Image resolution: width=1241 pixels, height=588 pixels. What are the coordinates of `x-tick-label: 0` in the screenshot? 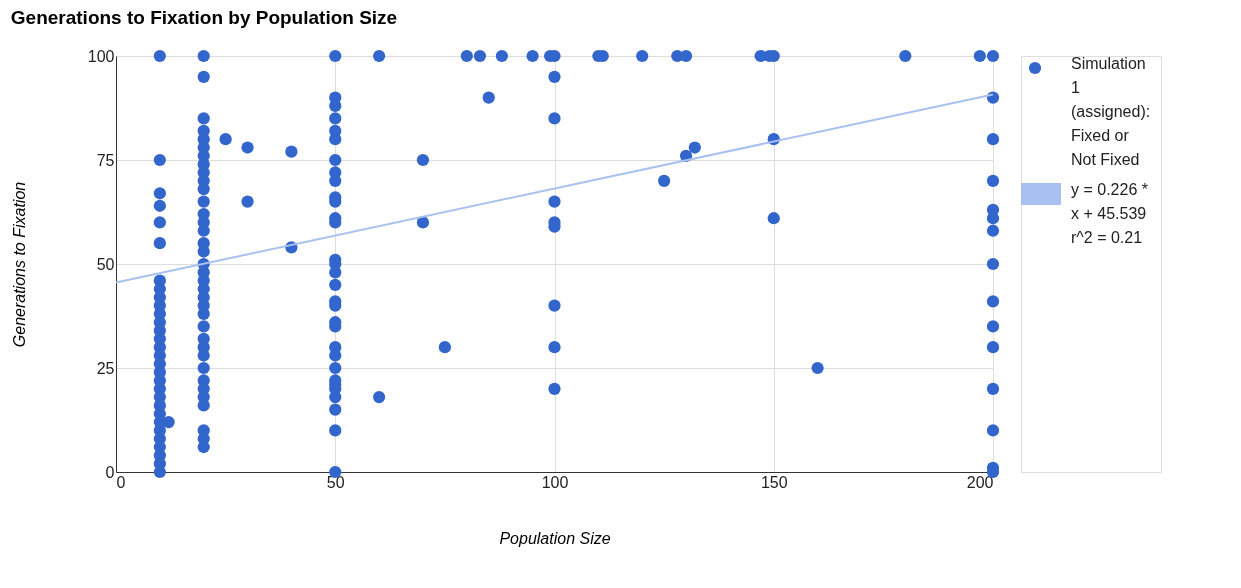 It's located at (121, 482).